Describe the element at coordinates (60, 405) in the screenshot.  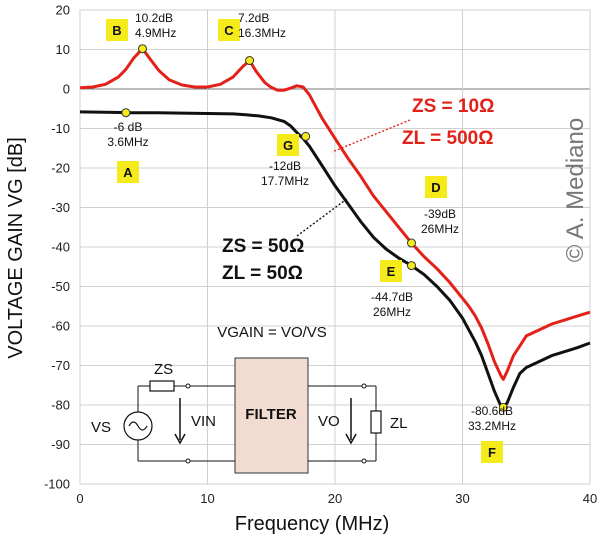
I see `y-tick-label: -80` at that location.